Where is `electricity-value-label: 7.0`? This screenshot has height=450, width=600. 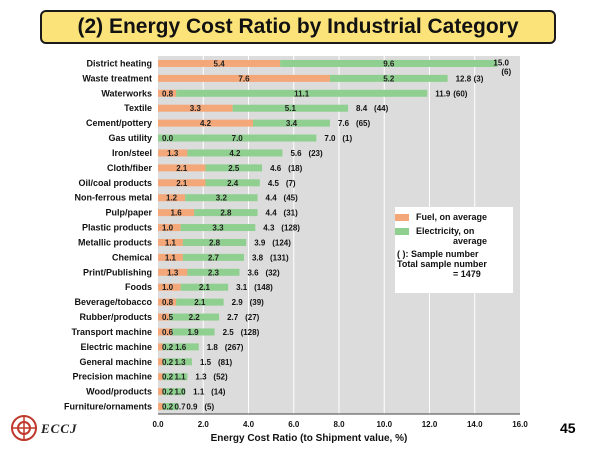 electricity-value-label: 7.0 is located at coordinates (238, 138).